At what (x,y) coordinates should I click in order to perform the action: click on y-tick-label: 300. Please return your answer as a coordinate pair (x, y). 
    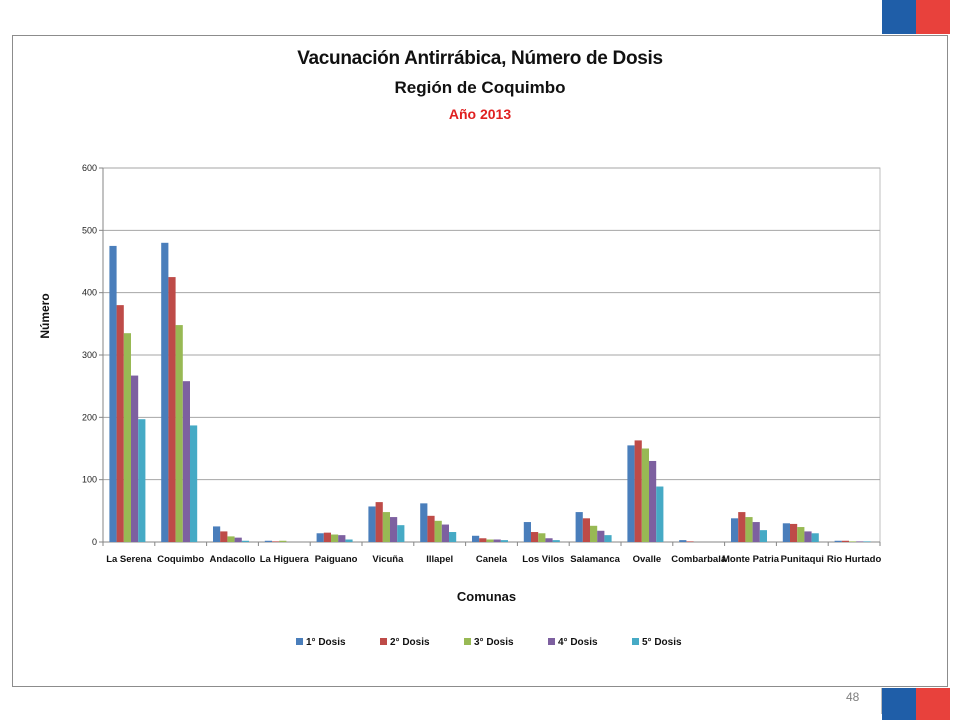
    Looking at the image, I should click on (89, 355).